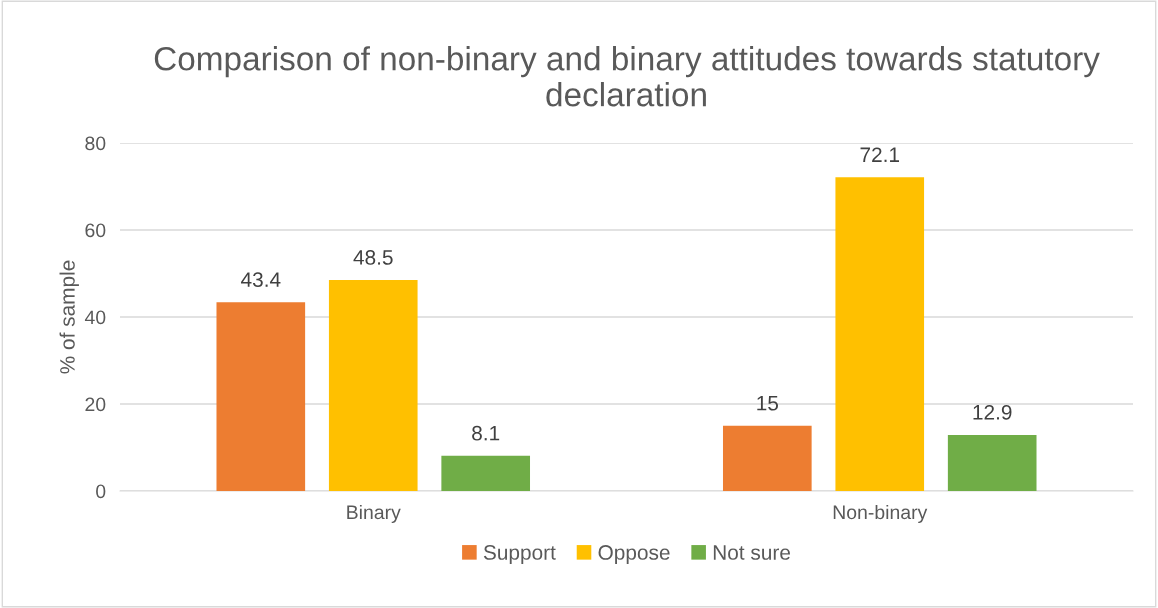 The image size is (1158, 608). Describe the element at coordinates (627, 76) in the screenshot. I see `chart-title: Comparison of non-binary and binary attitudes towards statutory declaration` at that location.